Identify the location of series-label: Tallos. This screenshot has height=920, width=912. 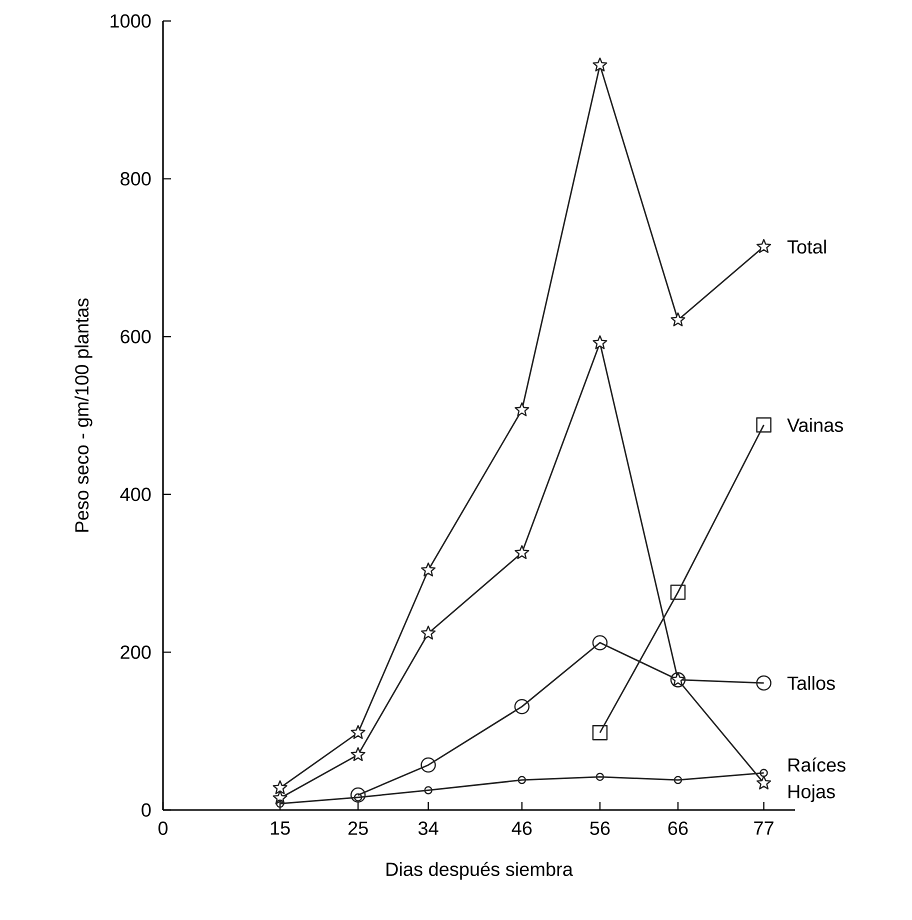
(811, 683).